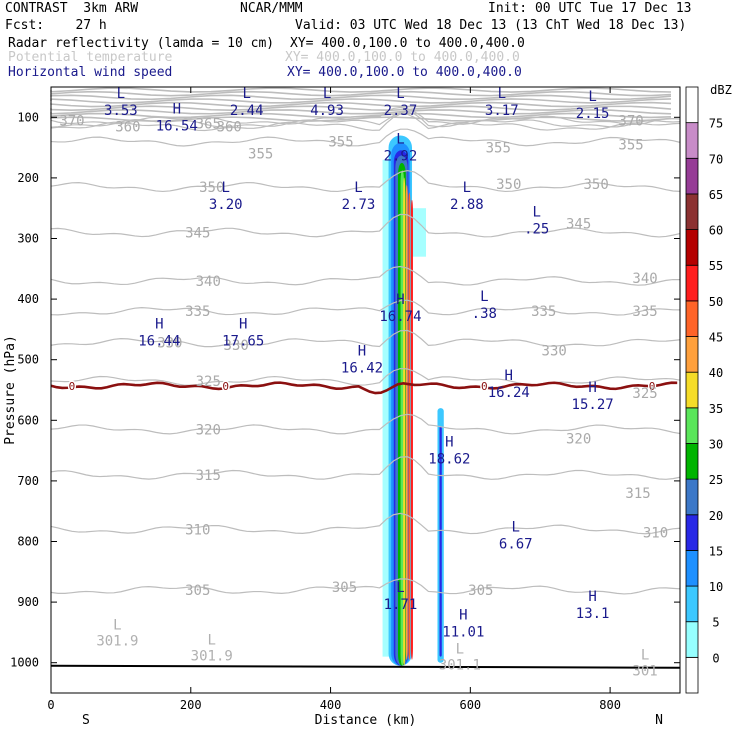 Image resolution: width=740 pixels, height=740 pixels. I want to click on colorbar-tick-label: 30, so click(716, 444).